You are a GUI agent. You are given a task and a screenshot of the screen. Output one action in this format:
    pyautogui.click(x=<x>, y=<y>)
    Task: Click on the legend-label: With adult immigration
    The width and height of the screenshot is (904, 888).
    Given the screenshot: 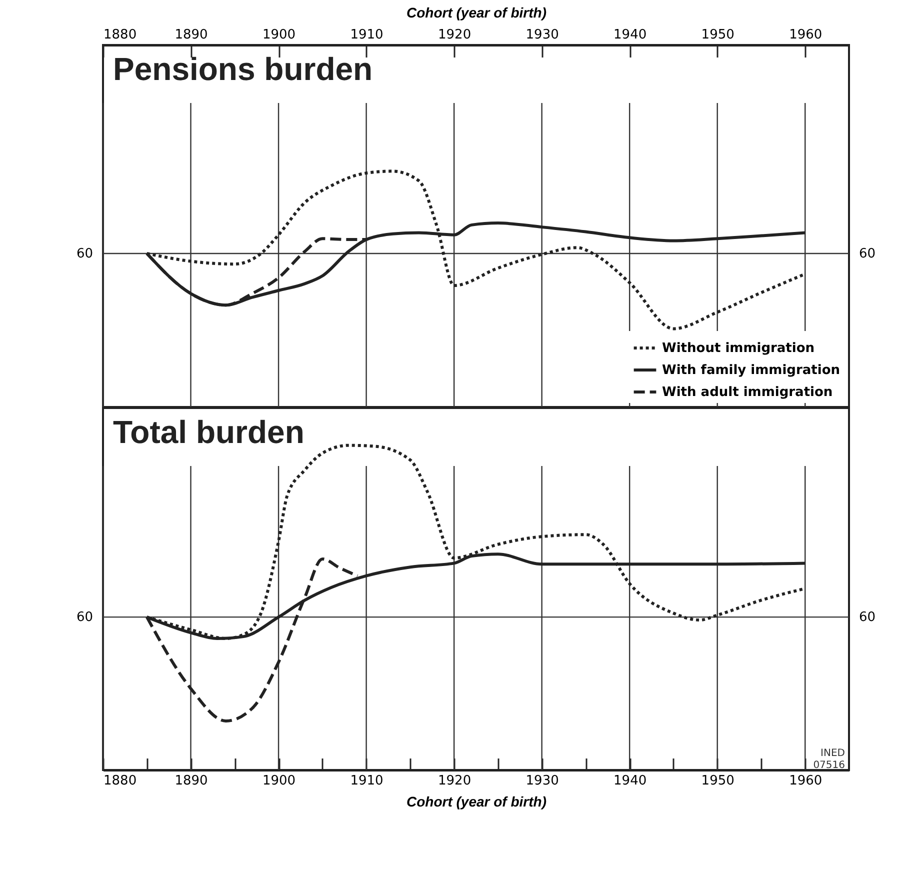 What is the action you would take?
    pyautogui.click(x=747, y=392)
    